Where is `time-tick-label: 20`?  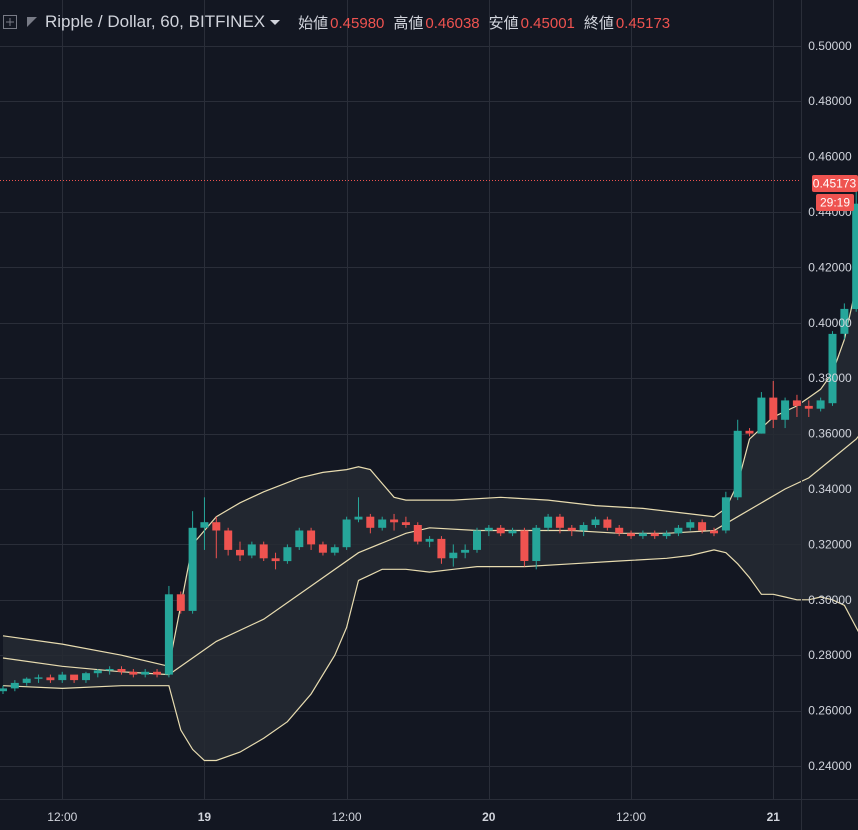
time-tick-label: 20 is located at coordinates (489, 817).